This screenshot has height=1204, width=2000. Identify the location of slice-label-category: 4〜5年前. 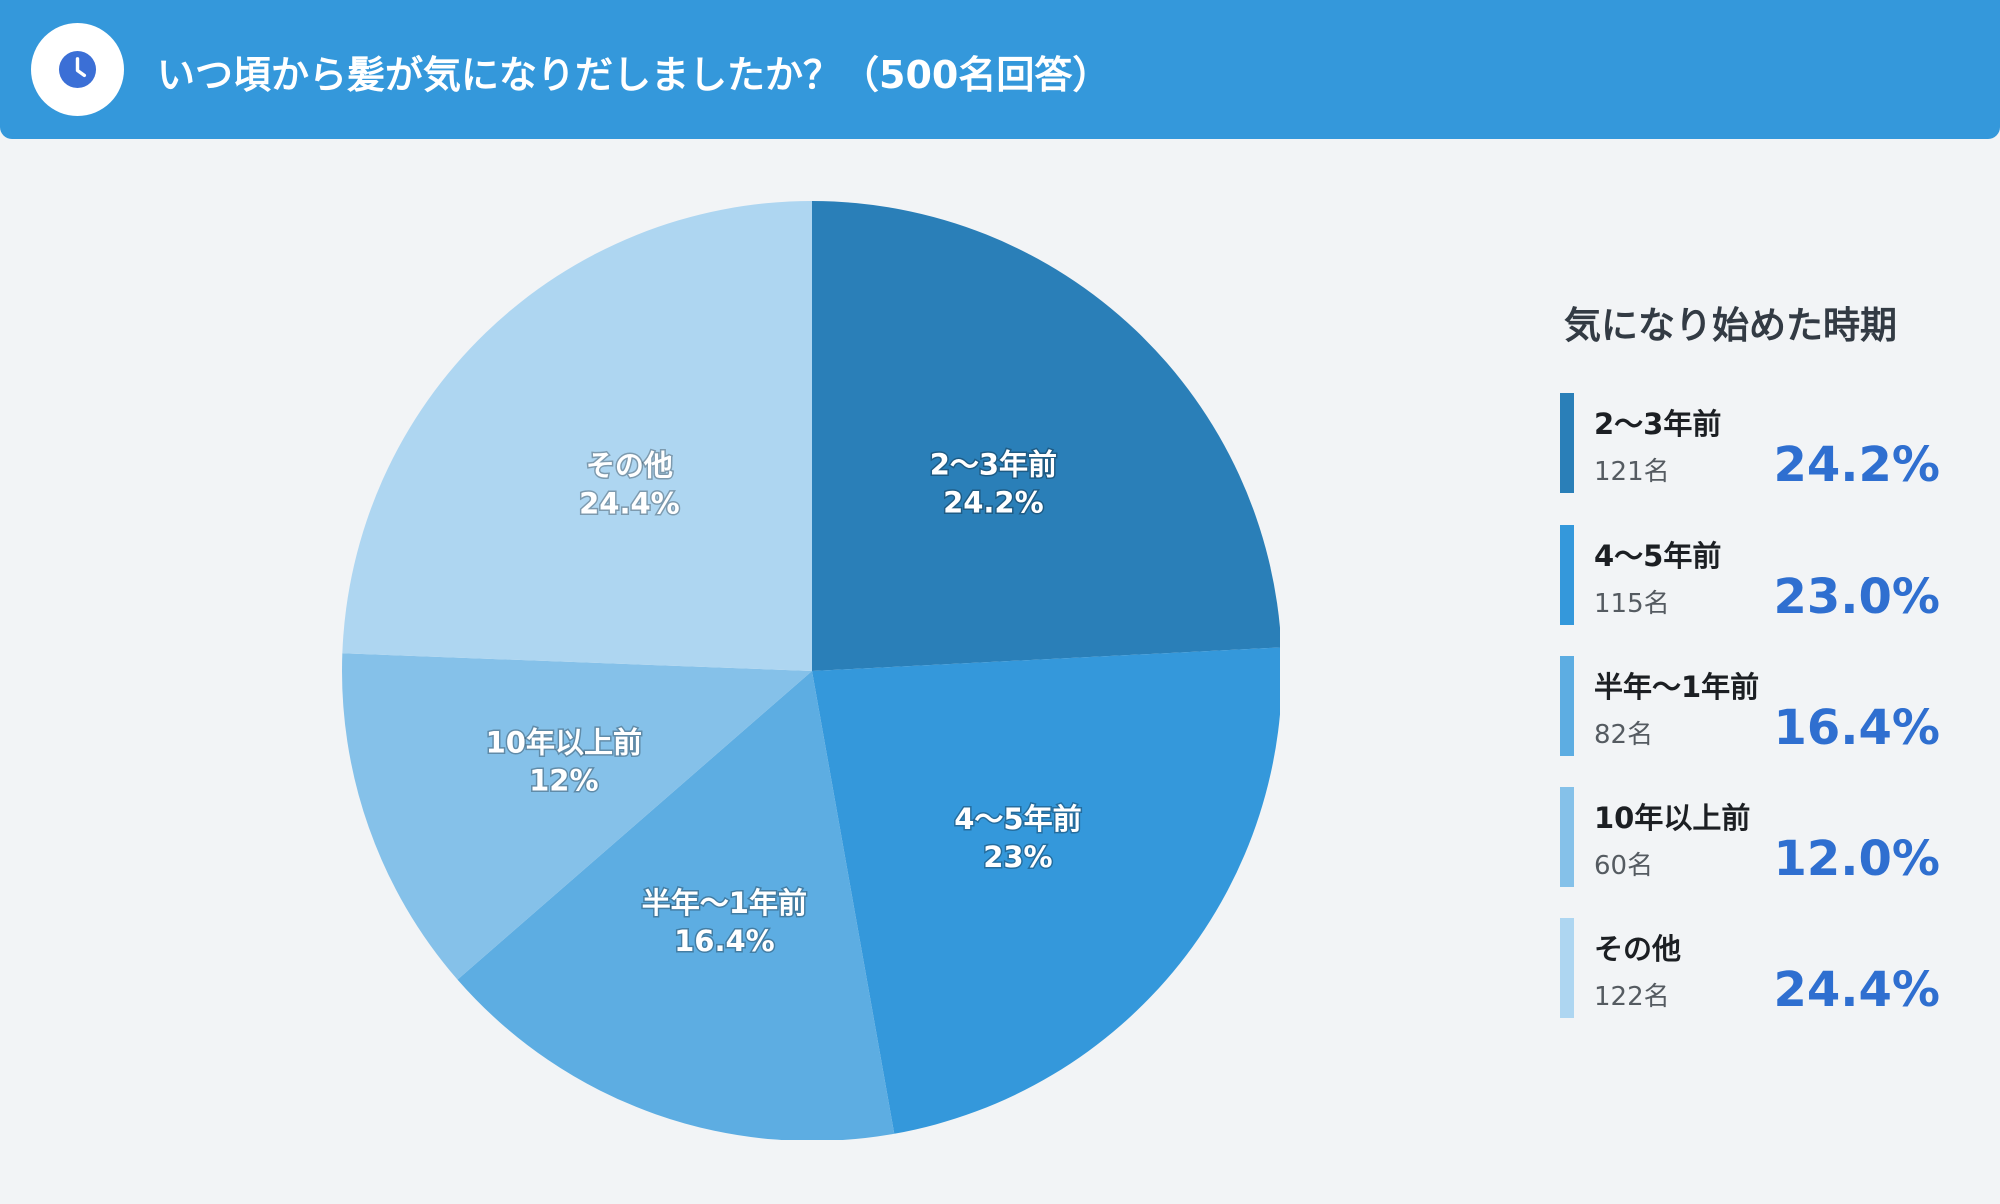
(1017, 819).